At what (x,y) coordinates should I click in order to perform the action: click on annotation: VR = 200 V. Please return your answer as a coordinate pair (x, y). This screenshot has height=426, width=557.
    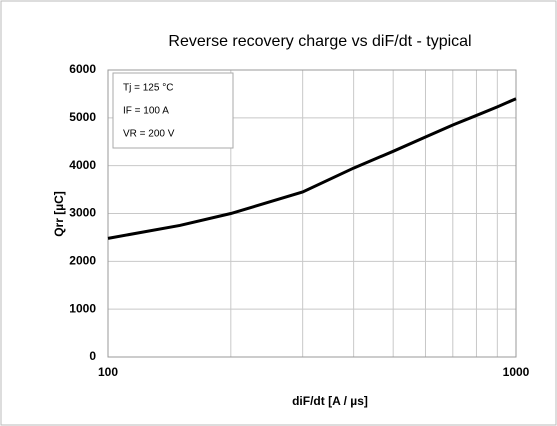
    Looking at the image, I should click on (149, 134).